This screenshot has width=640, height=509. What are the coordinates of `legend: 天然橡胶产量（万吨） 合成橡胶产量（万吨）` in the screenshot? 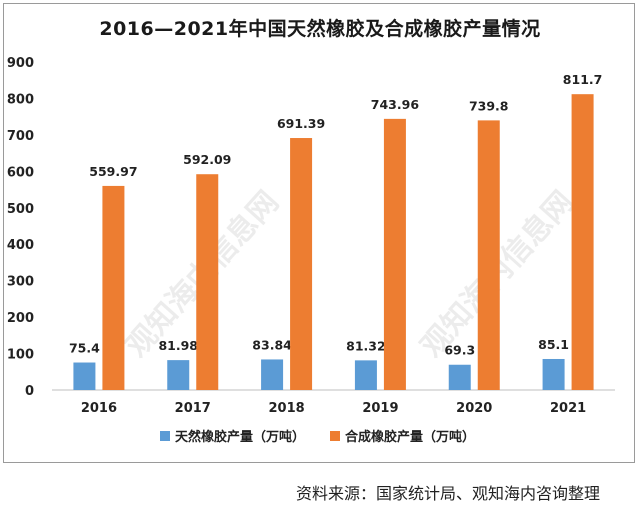 It's located at (317, 437).